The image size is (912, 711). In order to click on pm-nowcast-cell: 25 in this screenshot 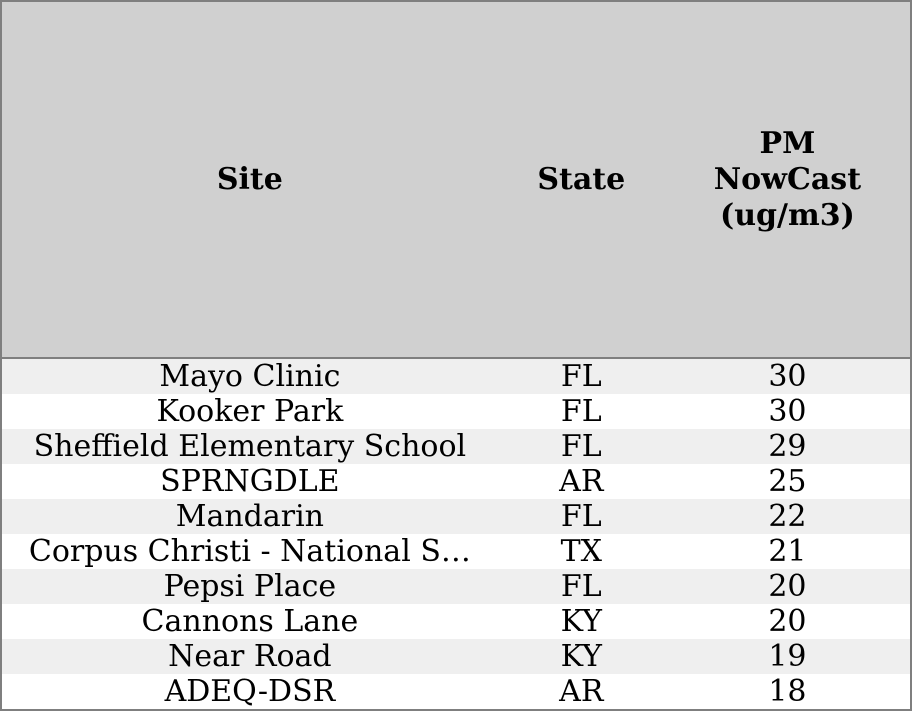, I will do `click(787, 481)`.